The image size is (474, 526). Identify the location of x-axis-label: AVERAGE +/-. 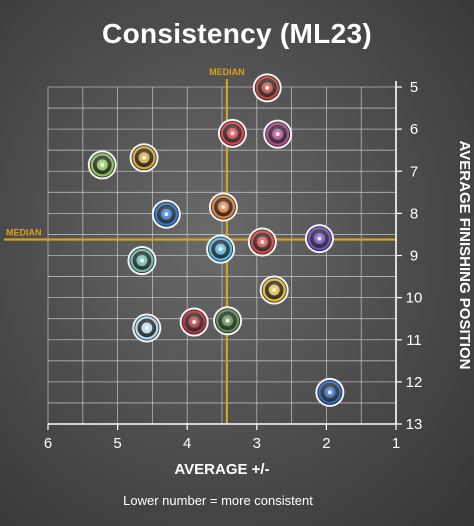
(221, 469).